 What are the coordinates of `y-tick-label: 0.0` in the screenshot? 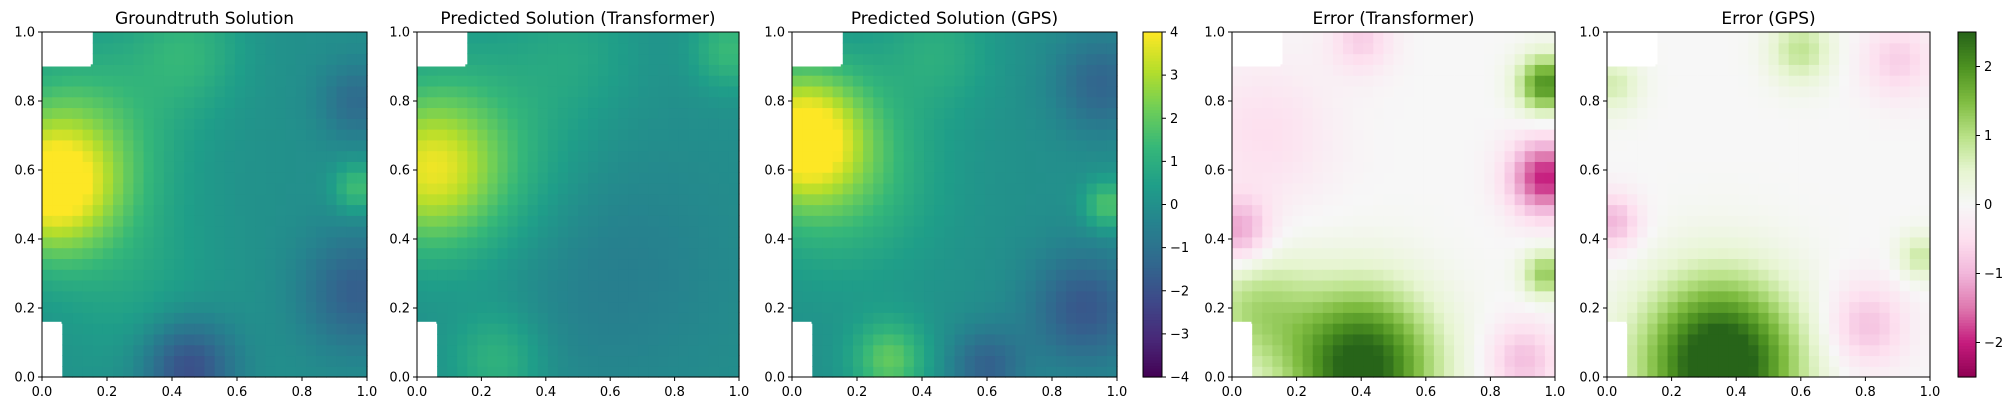 It's located at (399, 378).